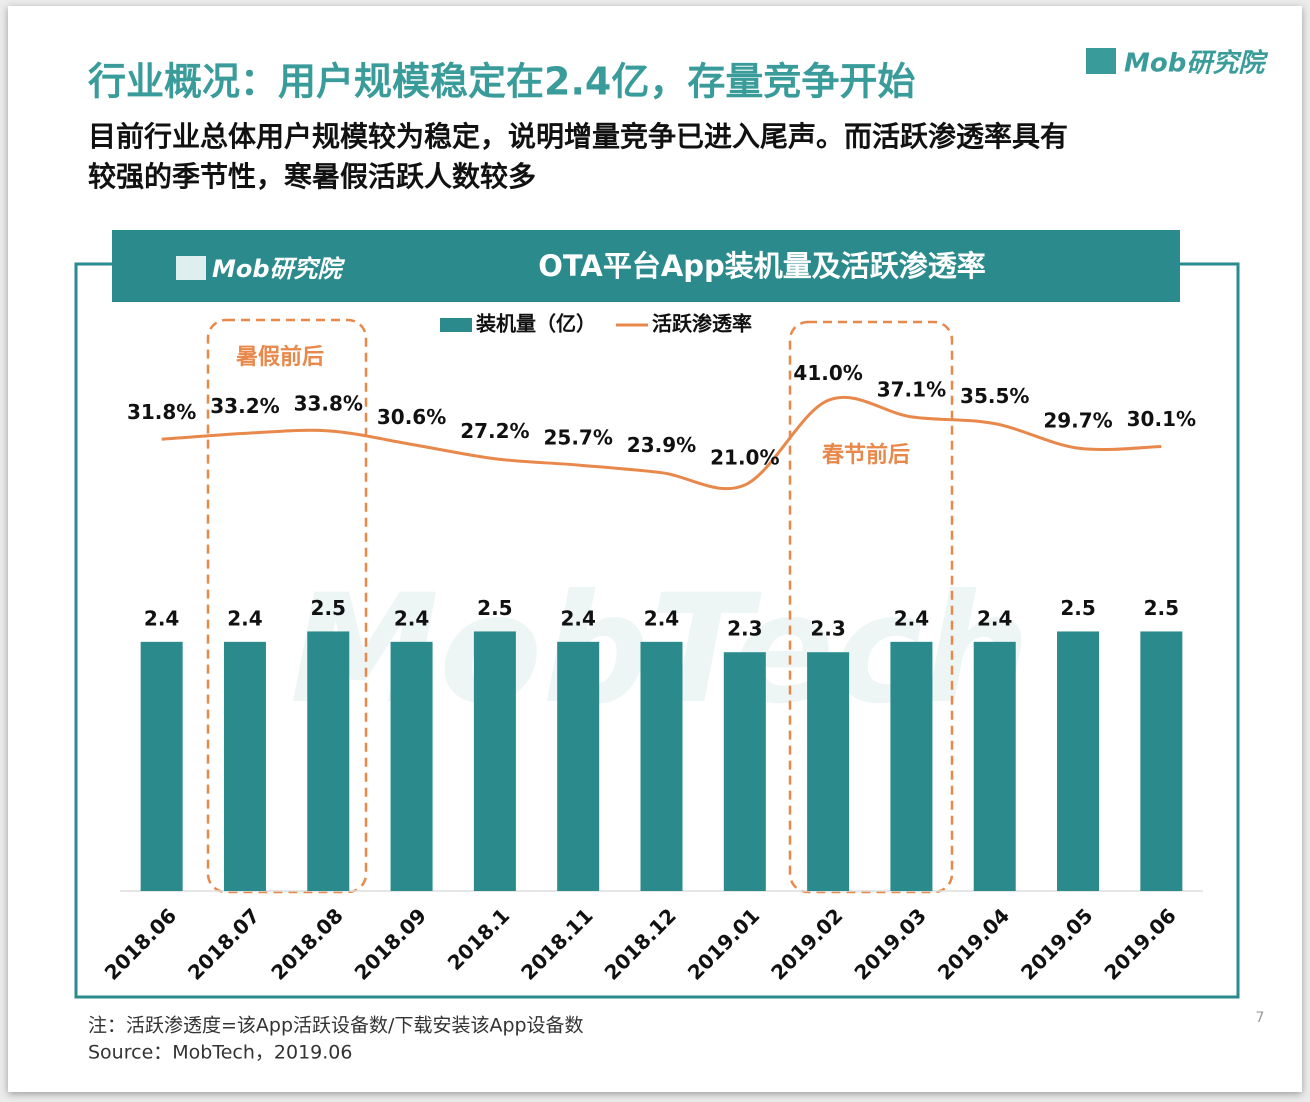  I want to click on line-value-label: 33.2%, so click(244, 406).